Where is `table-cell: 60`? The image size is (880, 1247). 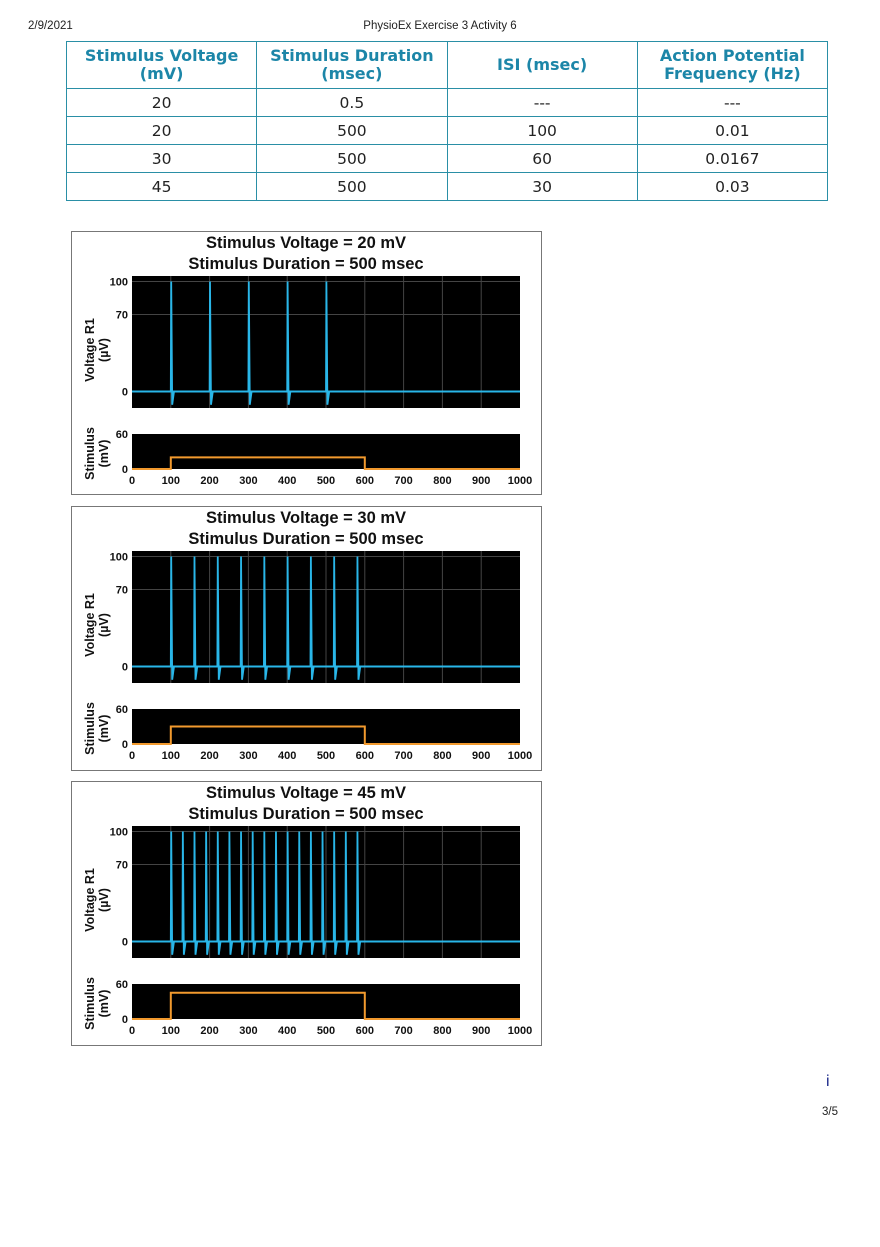 table-cell: 60 is located at coordinates (542, 158).